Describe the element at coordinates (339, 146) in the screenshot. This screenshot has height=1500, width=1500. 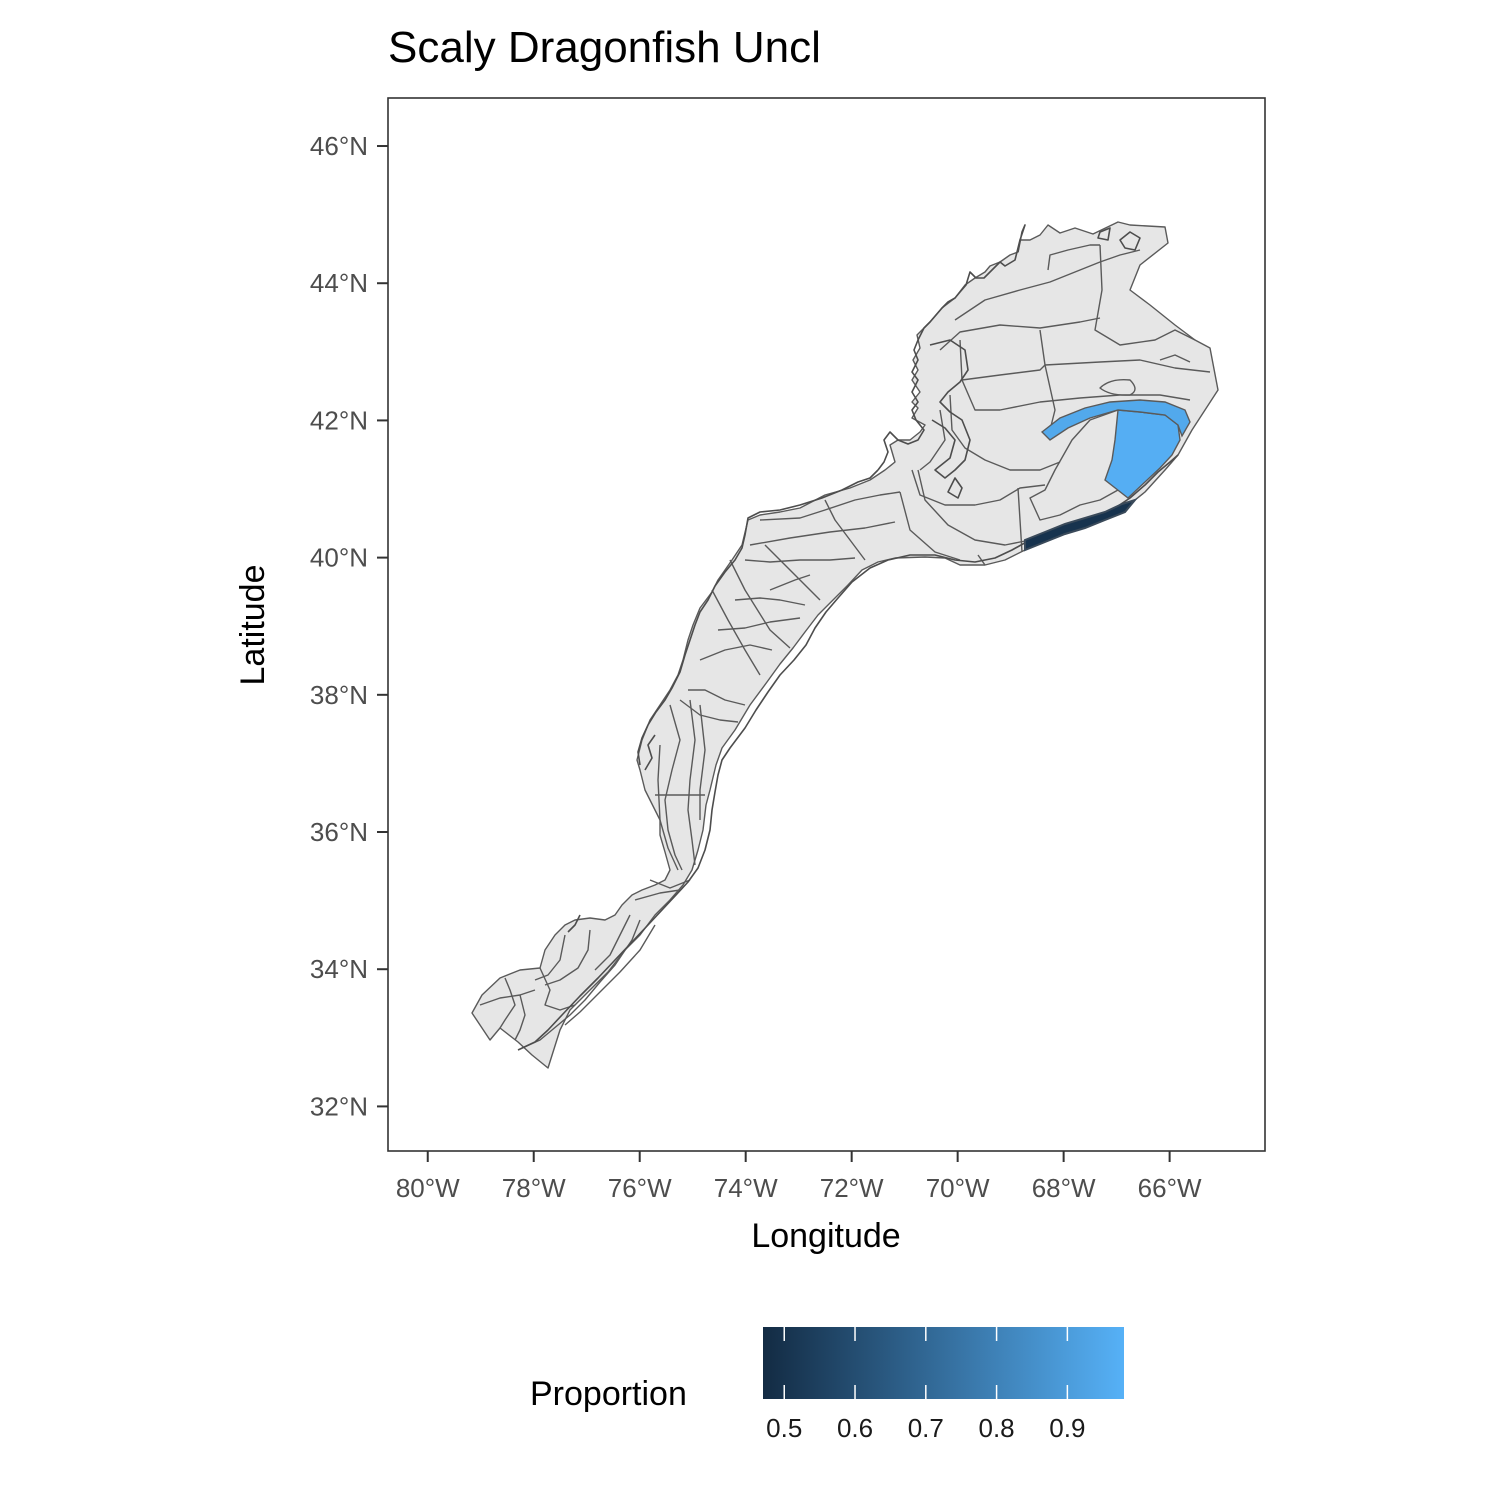
I see `y-tick-label: 46°N` at that location.